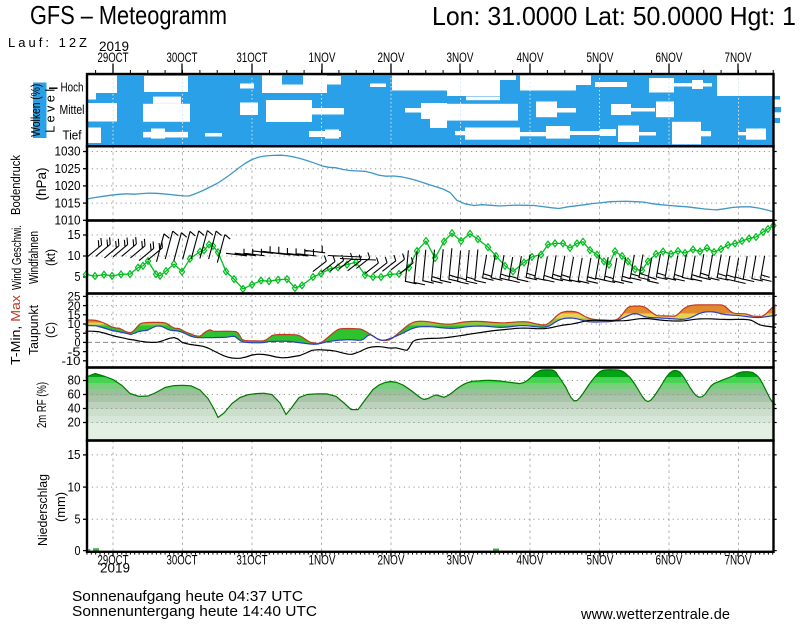  What do you see at coordinates (72, 110) in the screenshot?
I see `svg-text: Mittel` at bounding box center [72, 110].